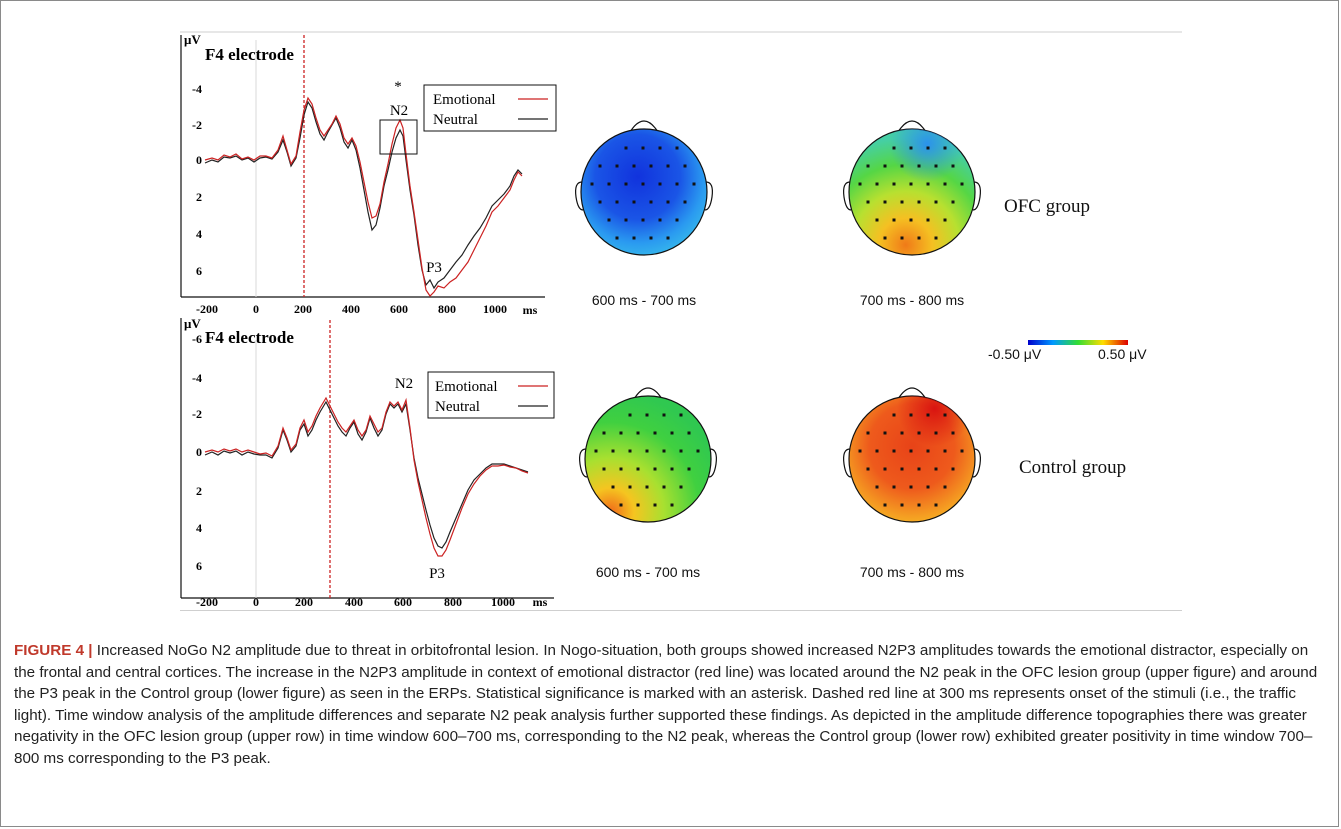 This screenshot has height=829, width=1341. I want to click on legend-emotional: Emotional, so click(464, 100).